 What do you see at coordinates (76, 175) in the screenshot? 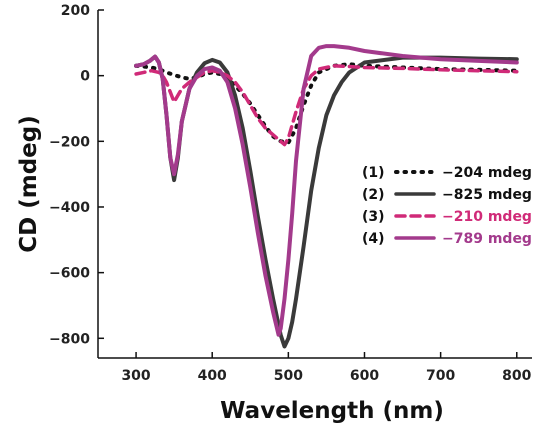
I see `y-ticks: 200 0 −200 −400 −600 −800` at bounding box center [76, 175].